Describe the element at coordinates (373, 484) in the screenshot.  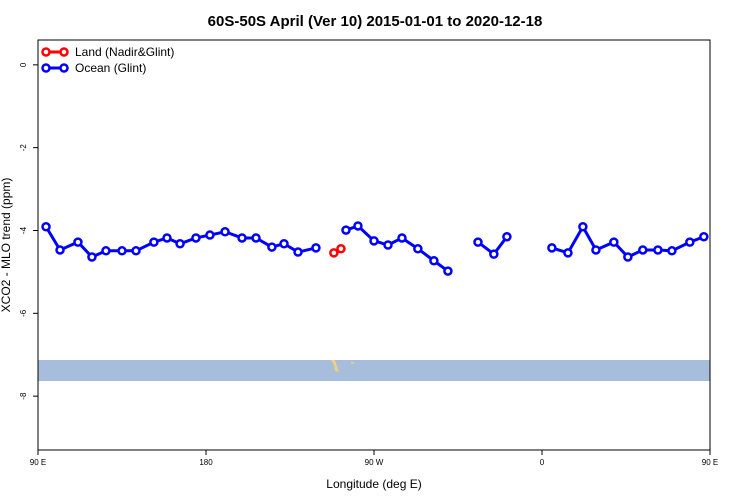
I see `x-axis-label: Longitude (deg E)` at that location.